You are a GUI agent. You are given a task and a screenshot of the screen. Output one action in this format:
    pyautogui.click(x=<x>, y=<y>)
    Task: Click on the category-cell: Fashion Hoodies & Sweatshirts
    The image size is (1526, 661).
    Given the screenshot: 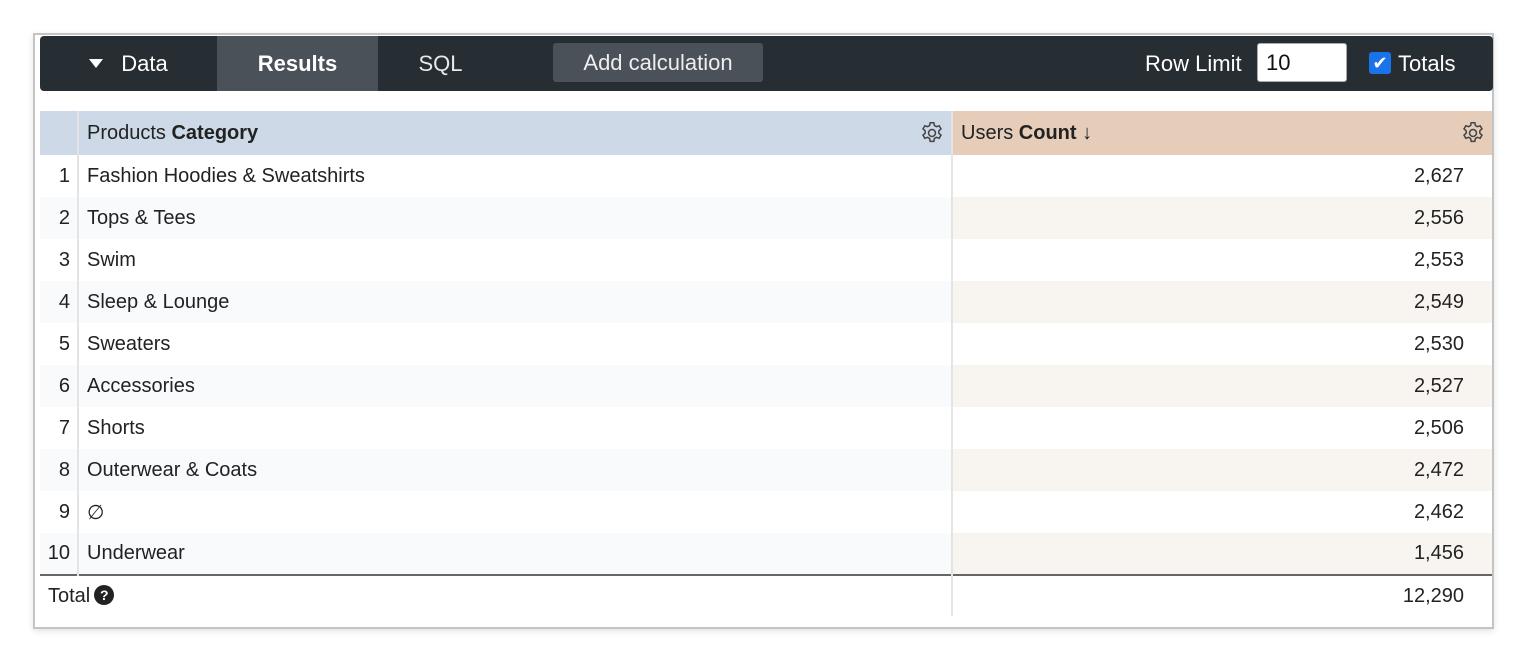 What is the action you would take?
    pyautogui.click(x=515, y=176)
    